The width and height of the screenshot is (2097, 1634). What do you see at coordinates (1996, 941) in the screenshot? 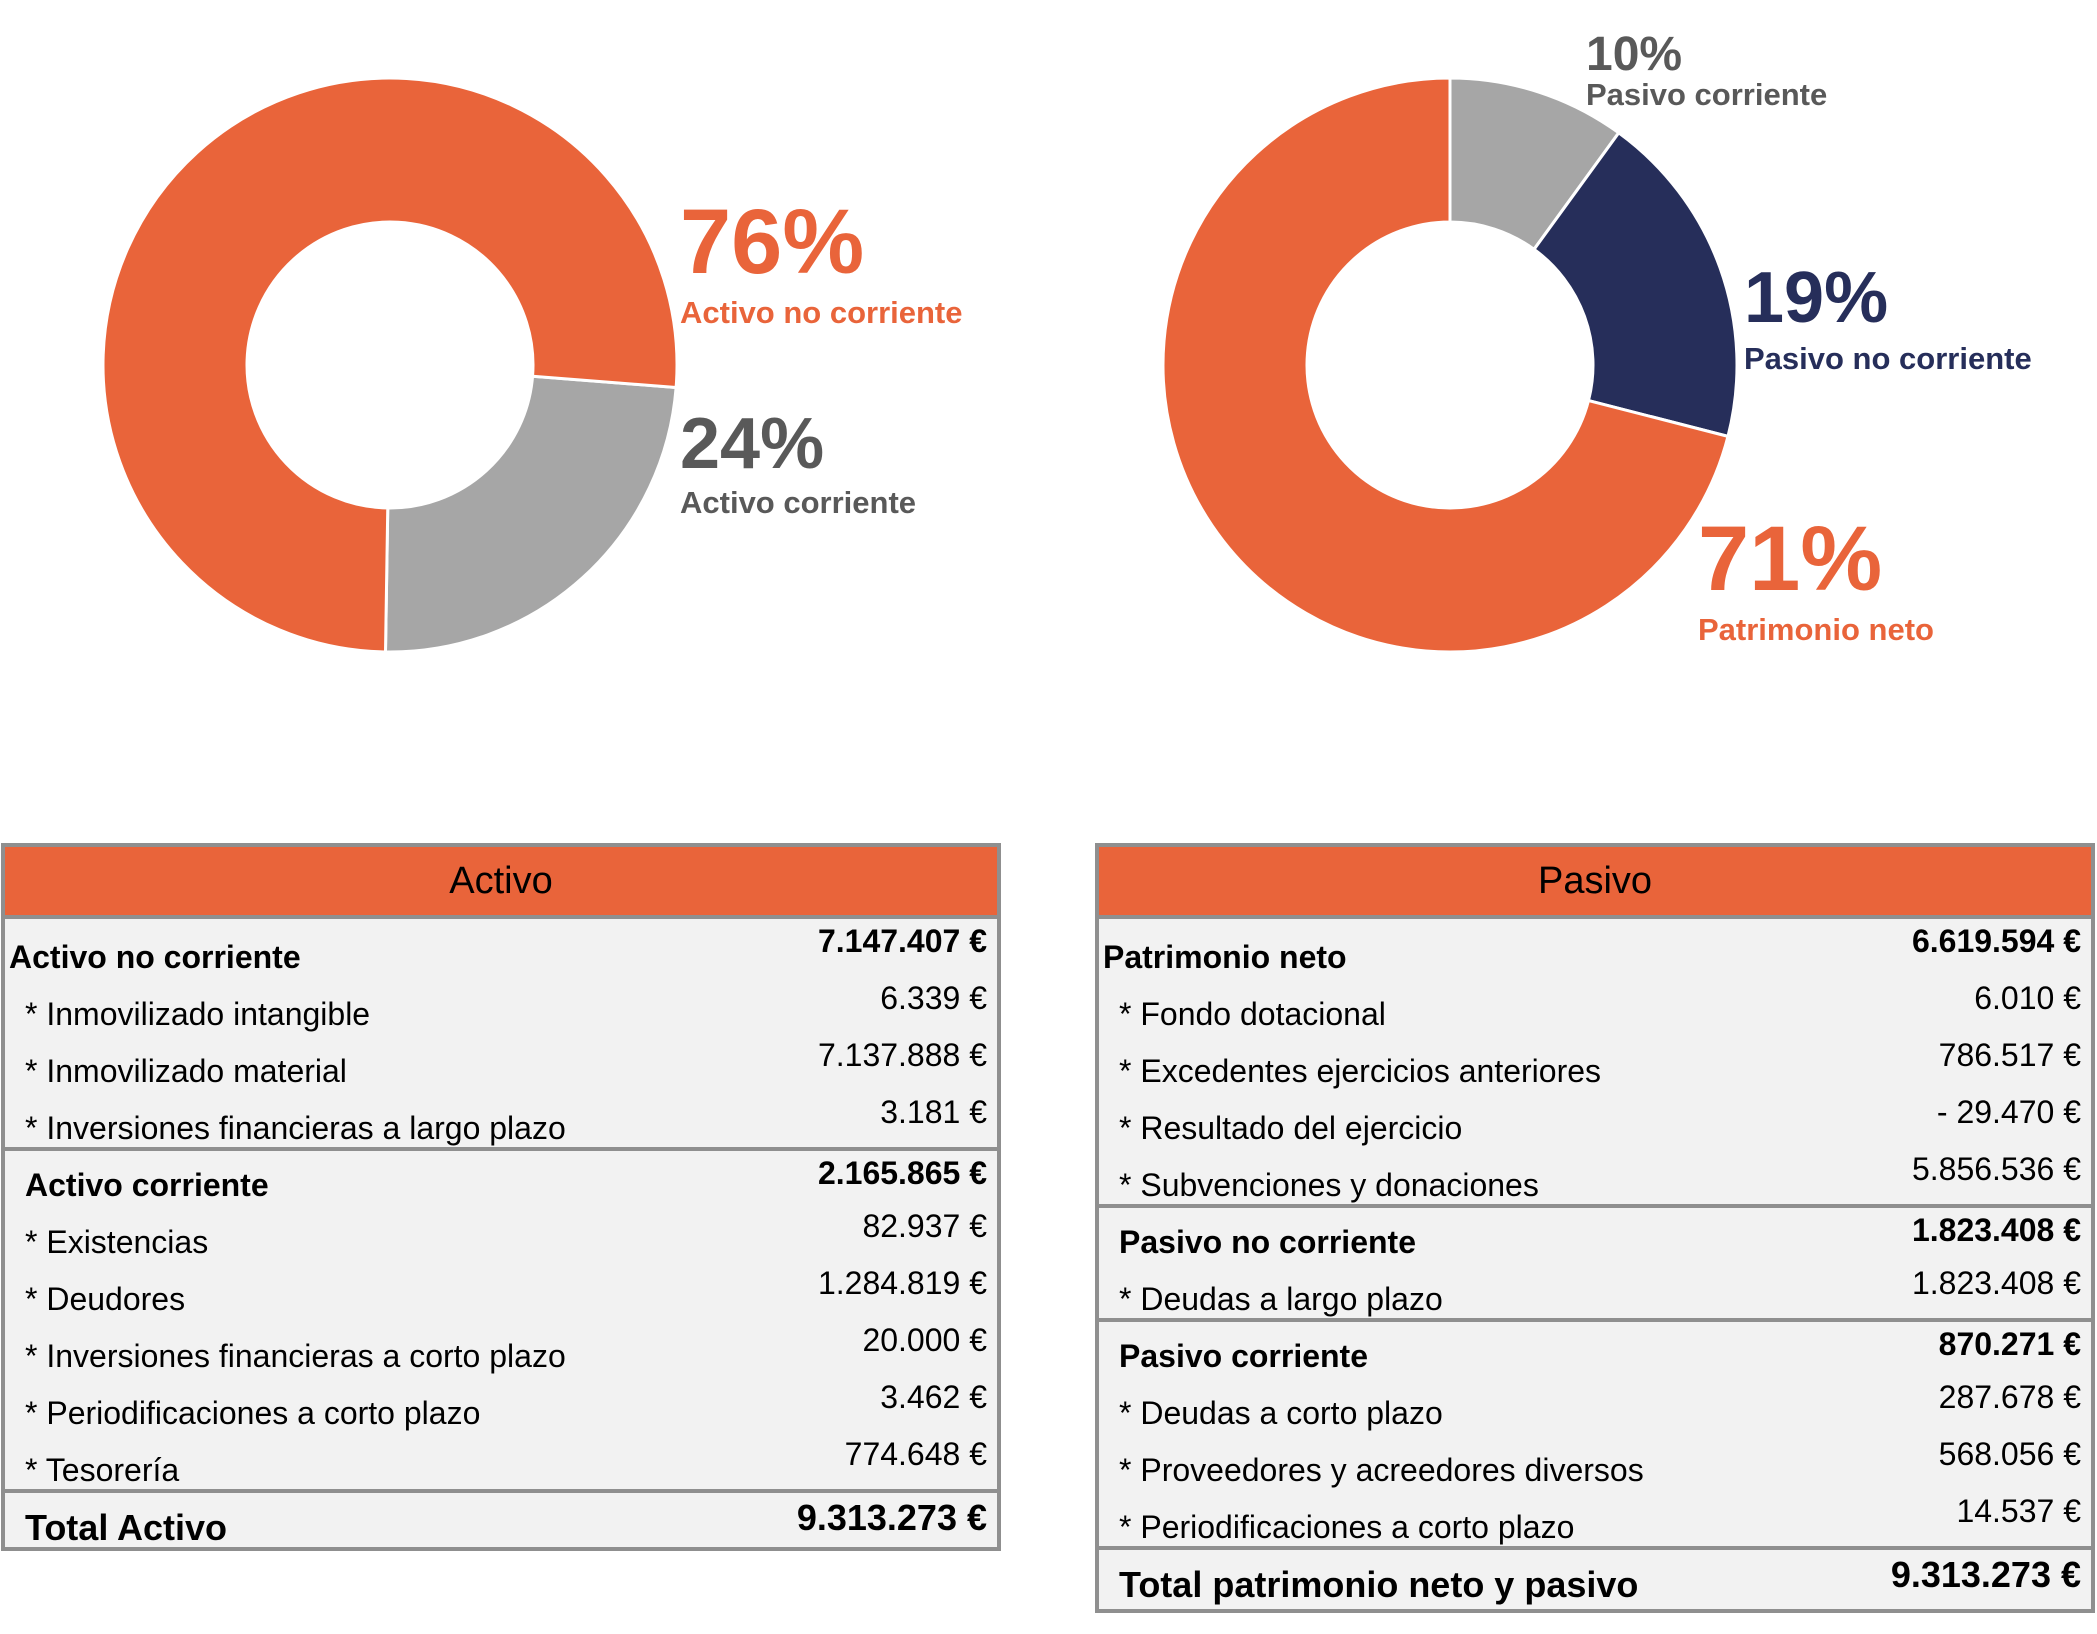
I see `group-value: 6.619.594 €` at bounding box center [1996, 941].